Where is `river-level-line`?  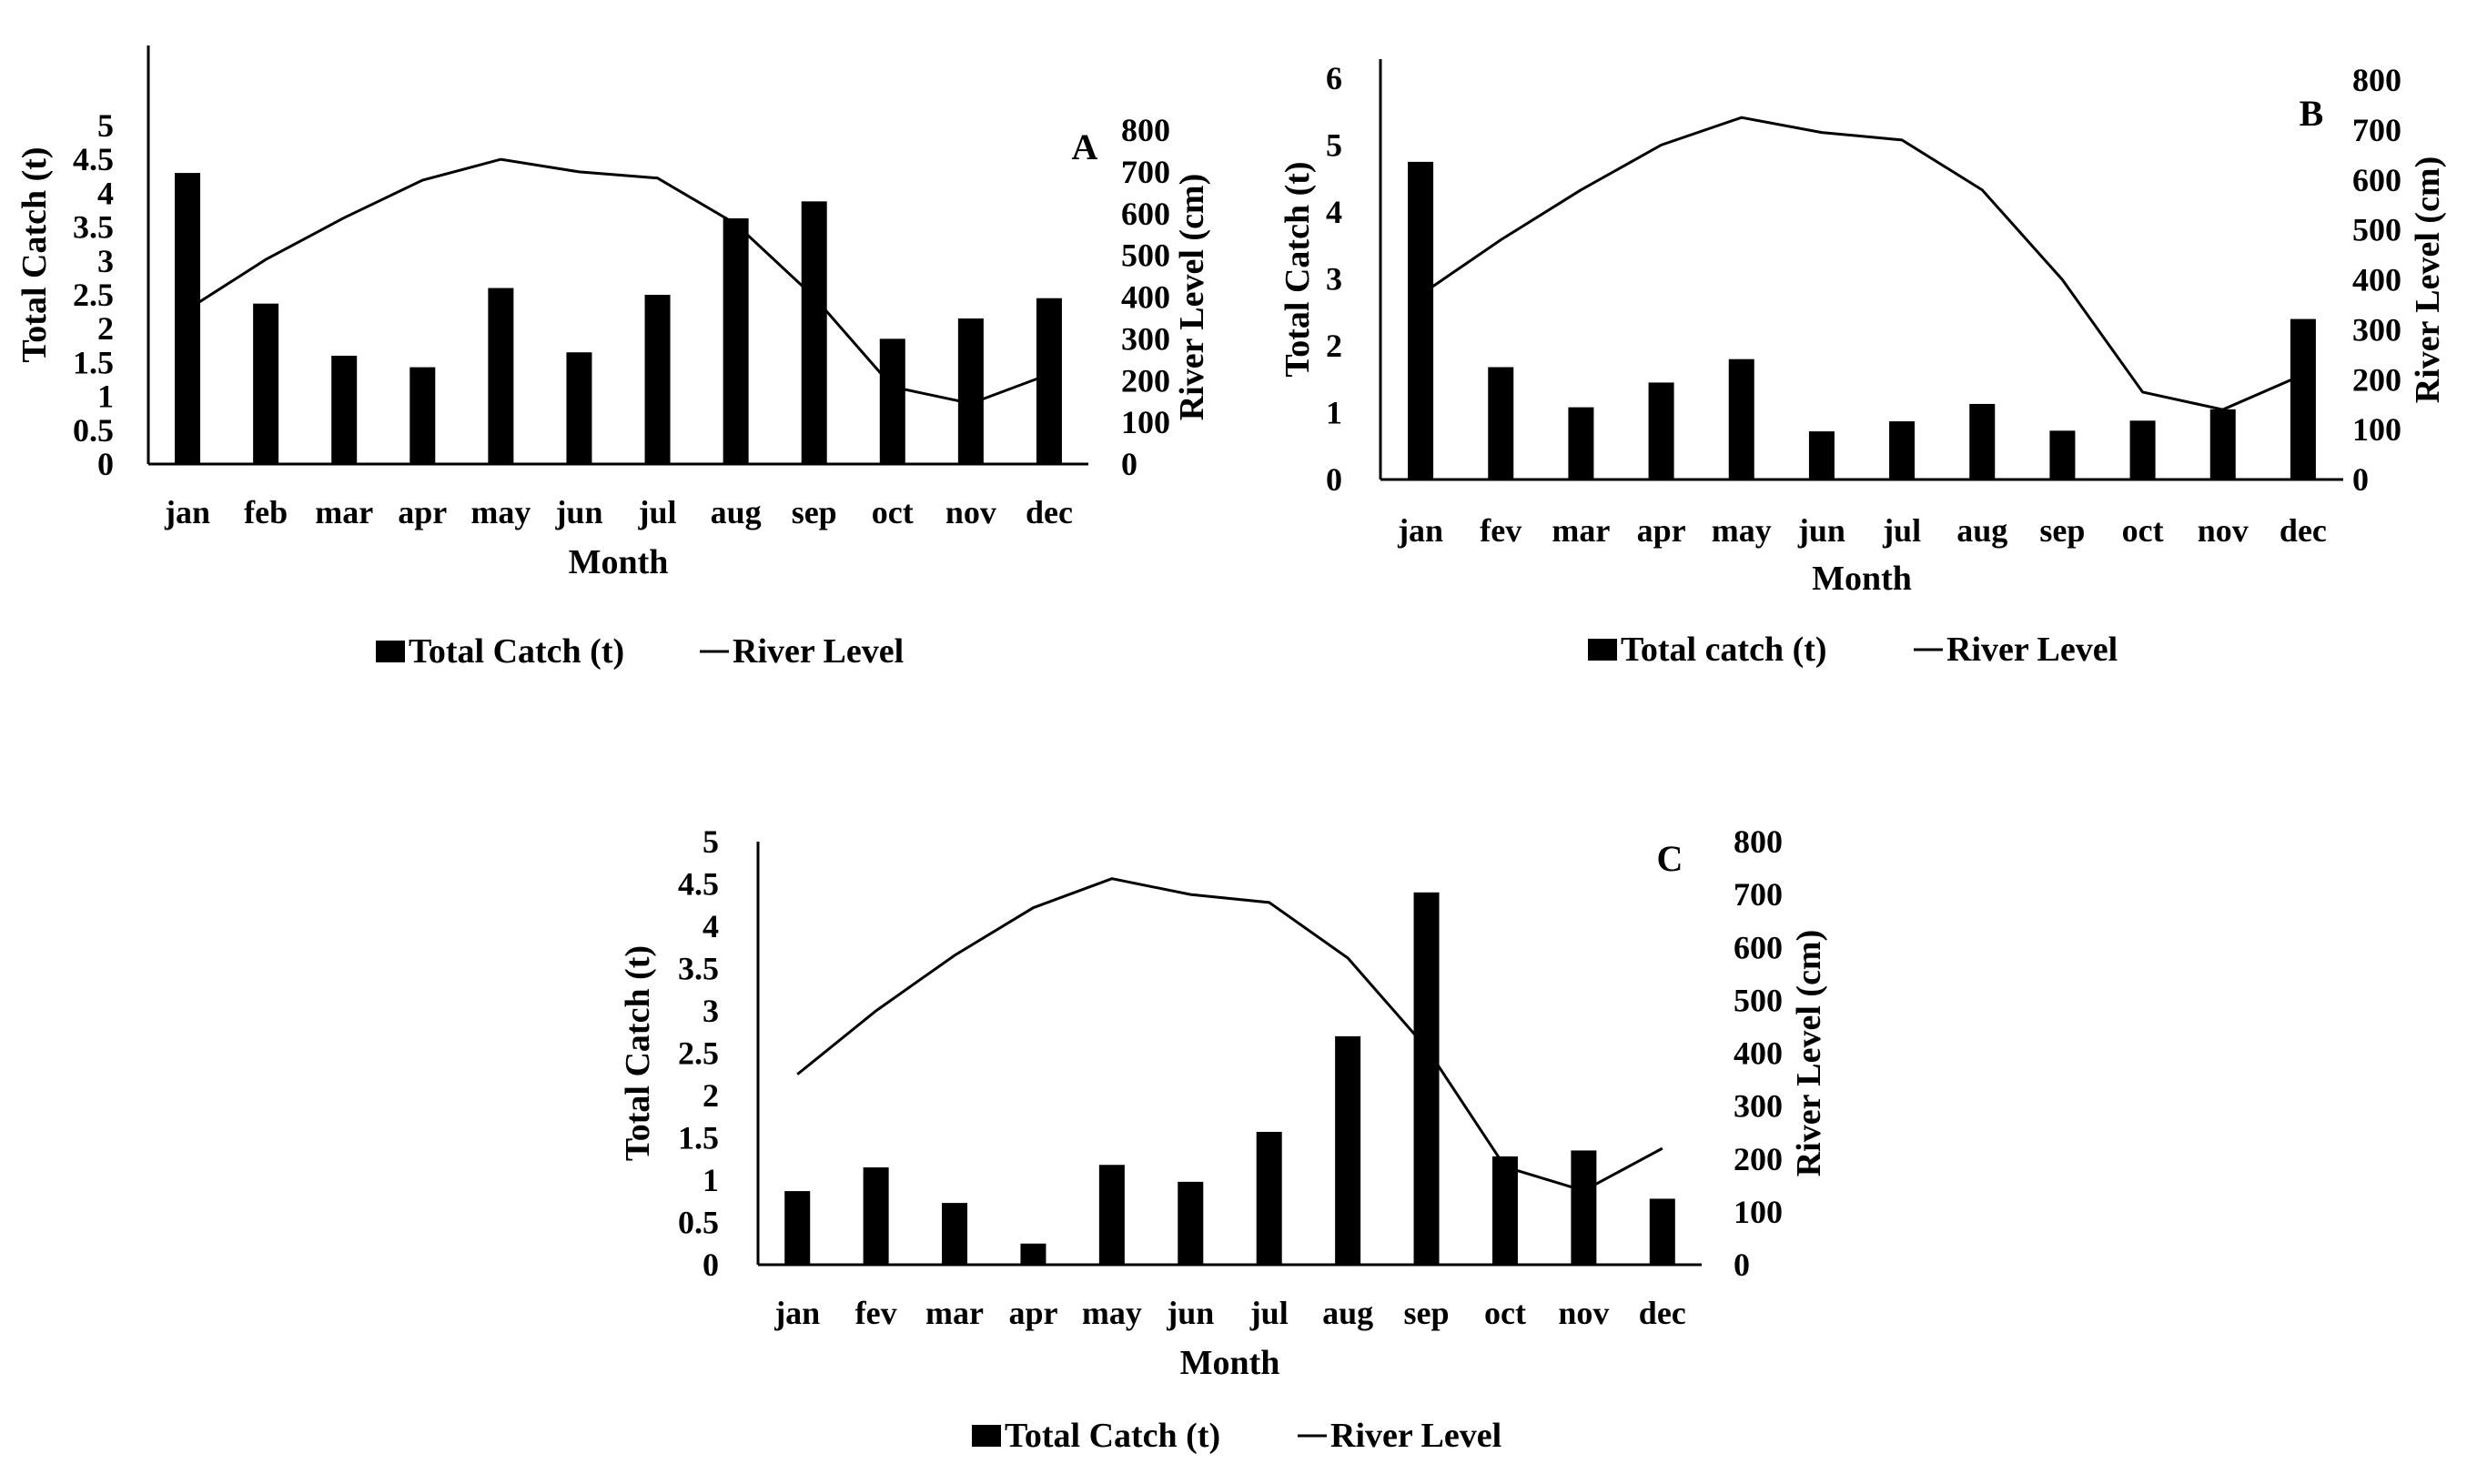 river-level-line is located at coordinates (1862, 263).